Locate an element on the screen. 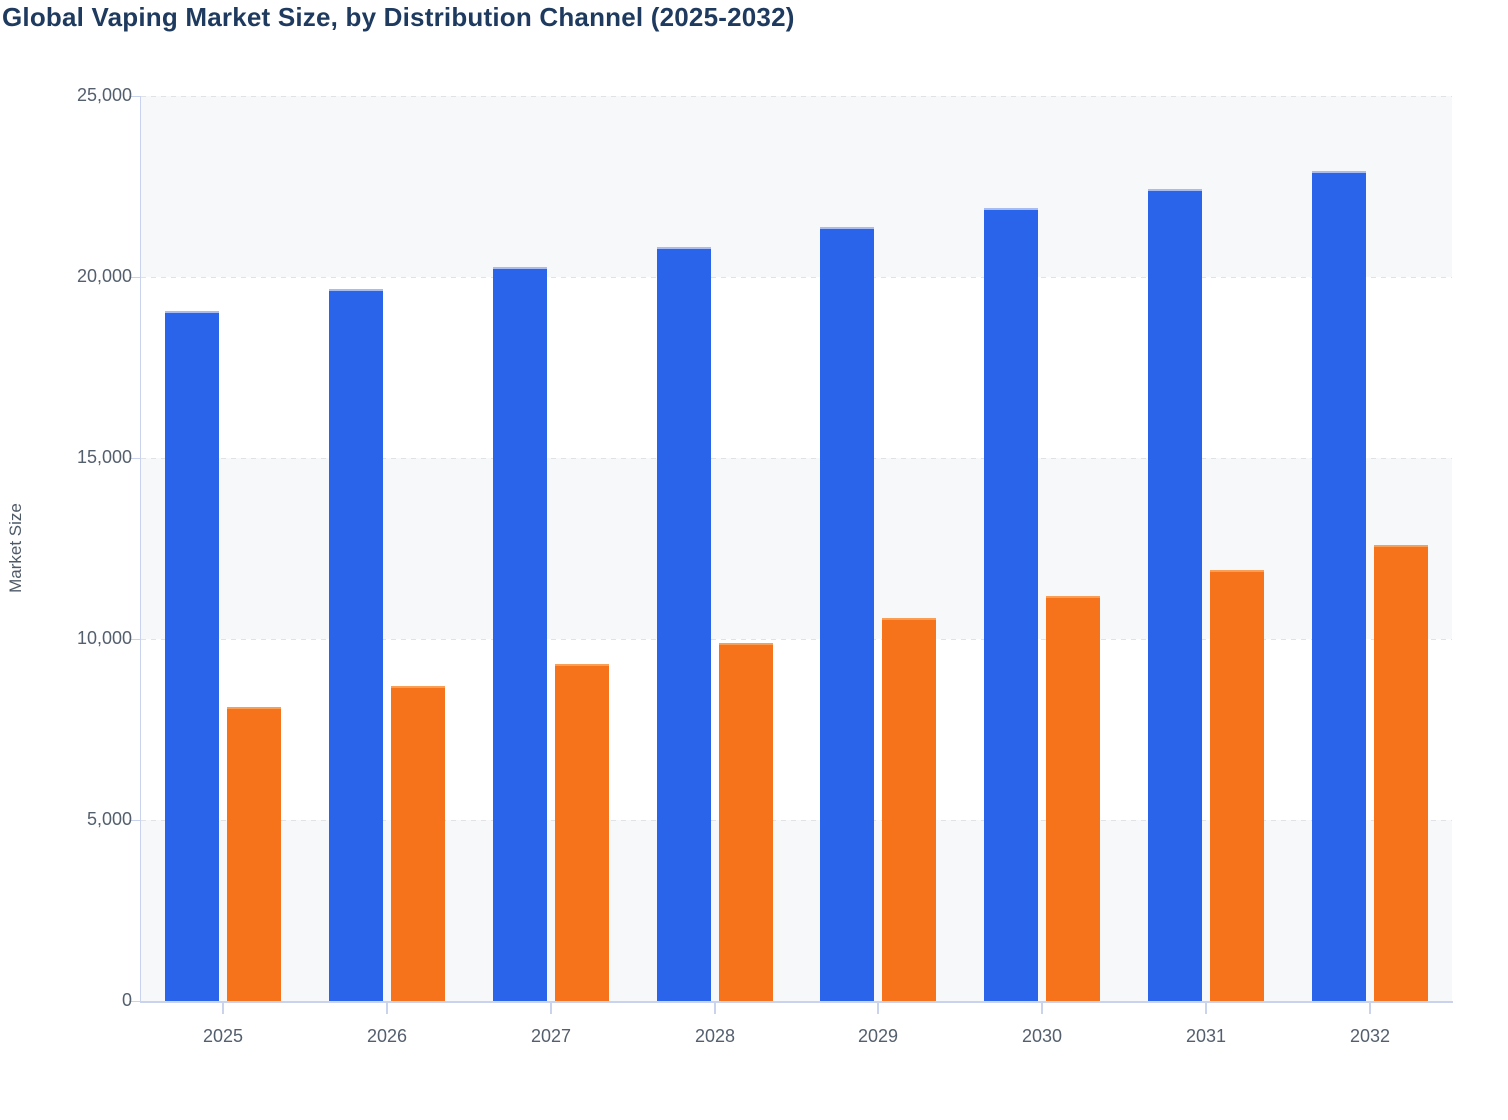 This screenshot has height=1120, width=1508. bar-series-blue-2031 is located at coordinates (1175, 595).